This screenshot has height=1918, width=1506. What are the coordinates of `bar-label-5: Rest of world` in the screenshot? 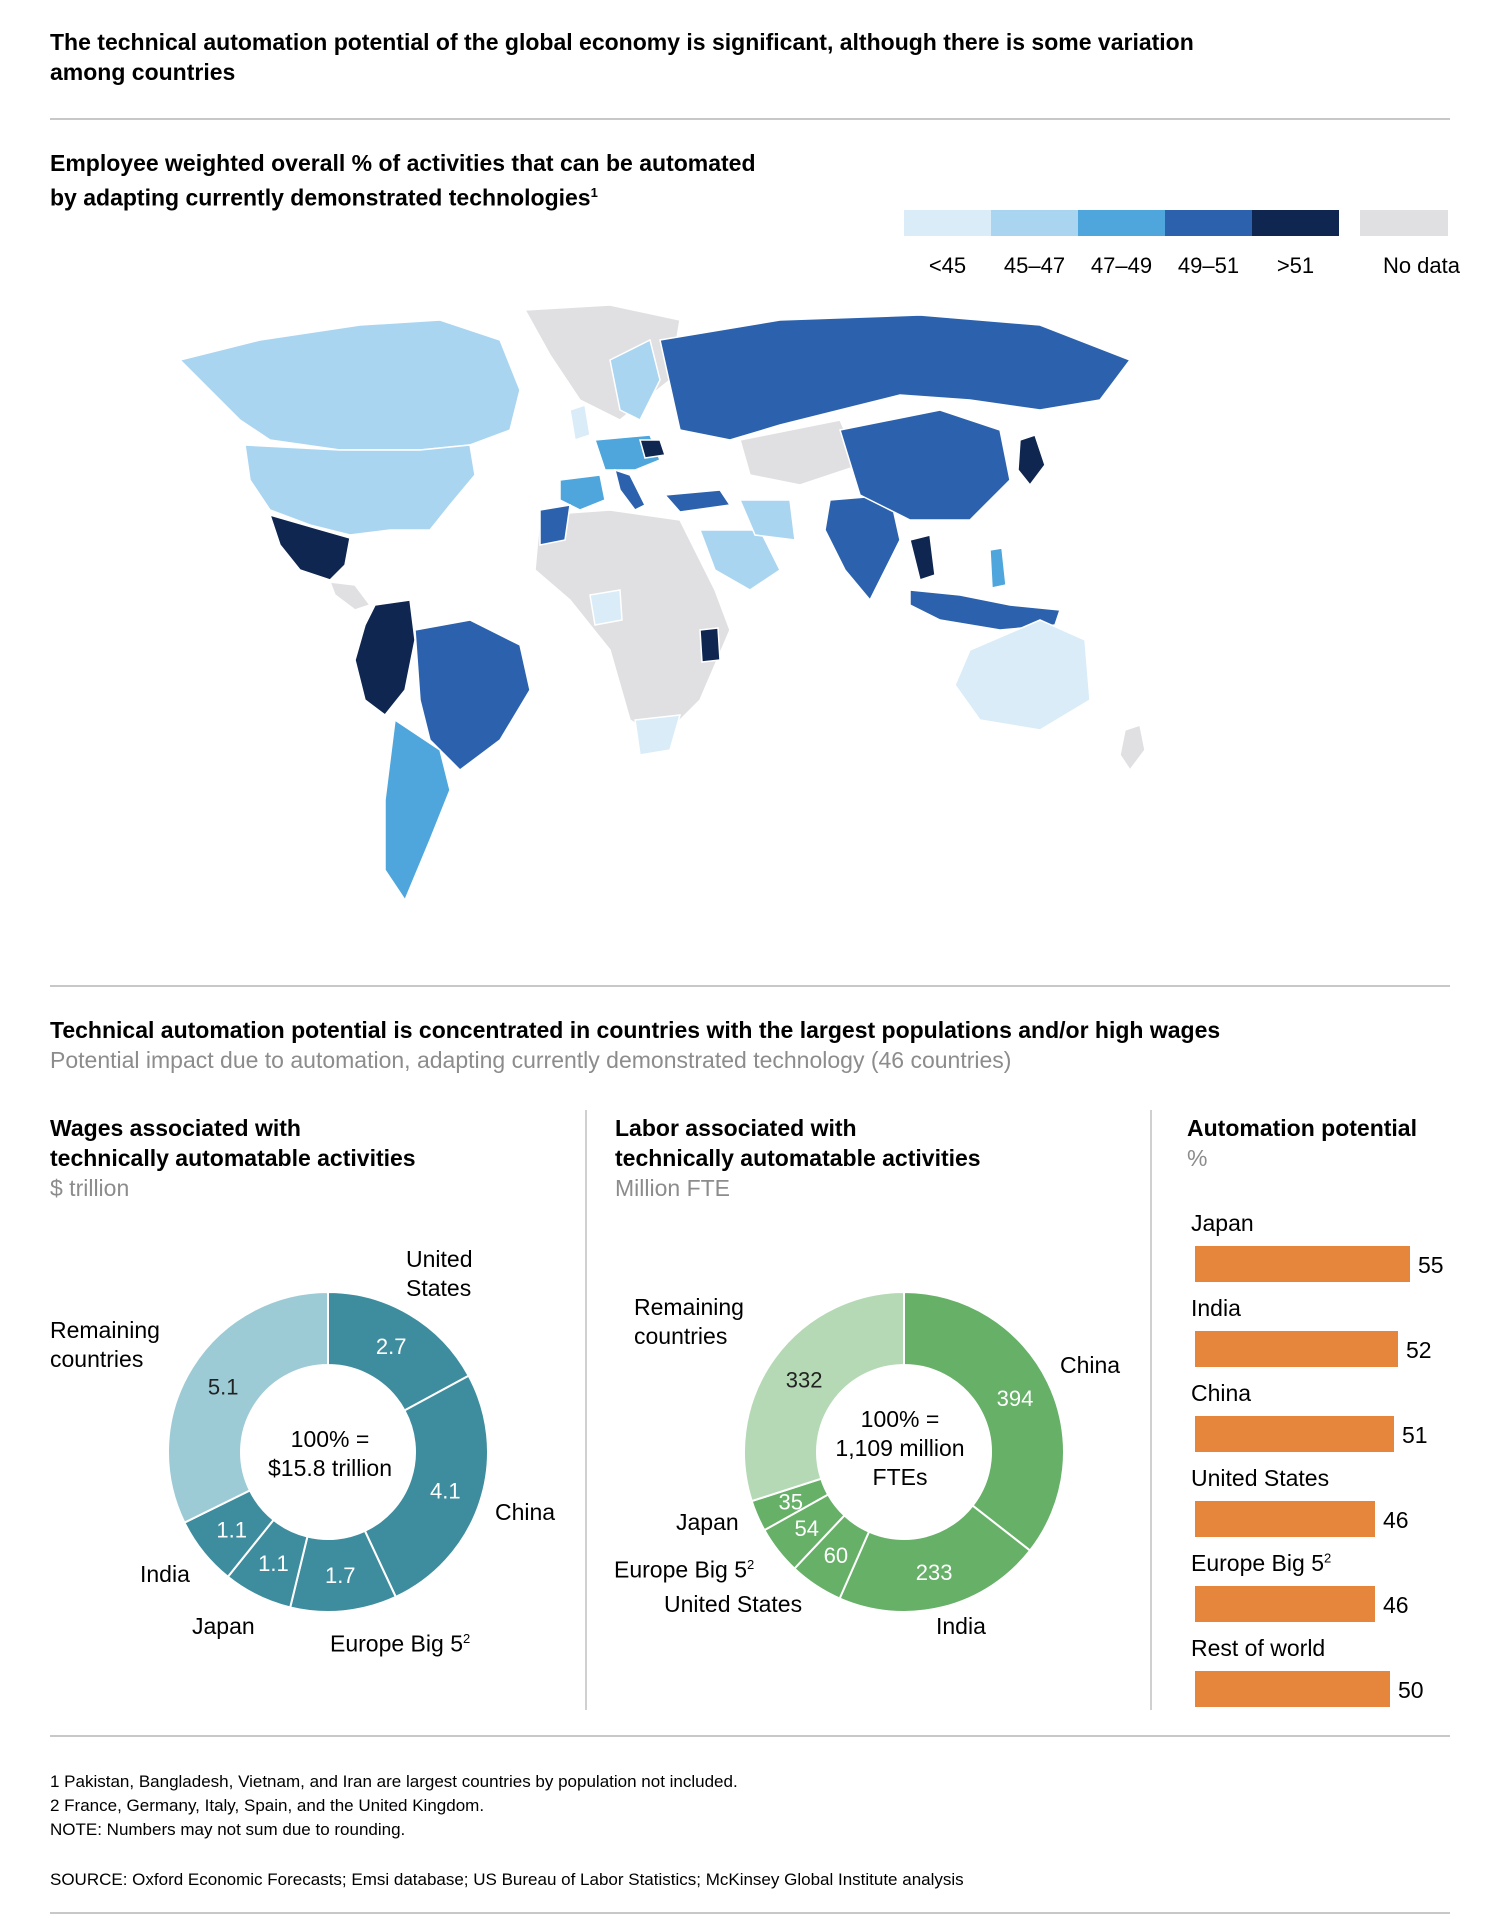 It's located at (1258, 1648).